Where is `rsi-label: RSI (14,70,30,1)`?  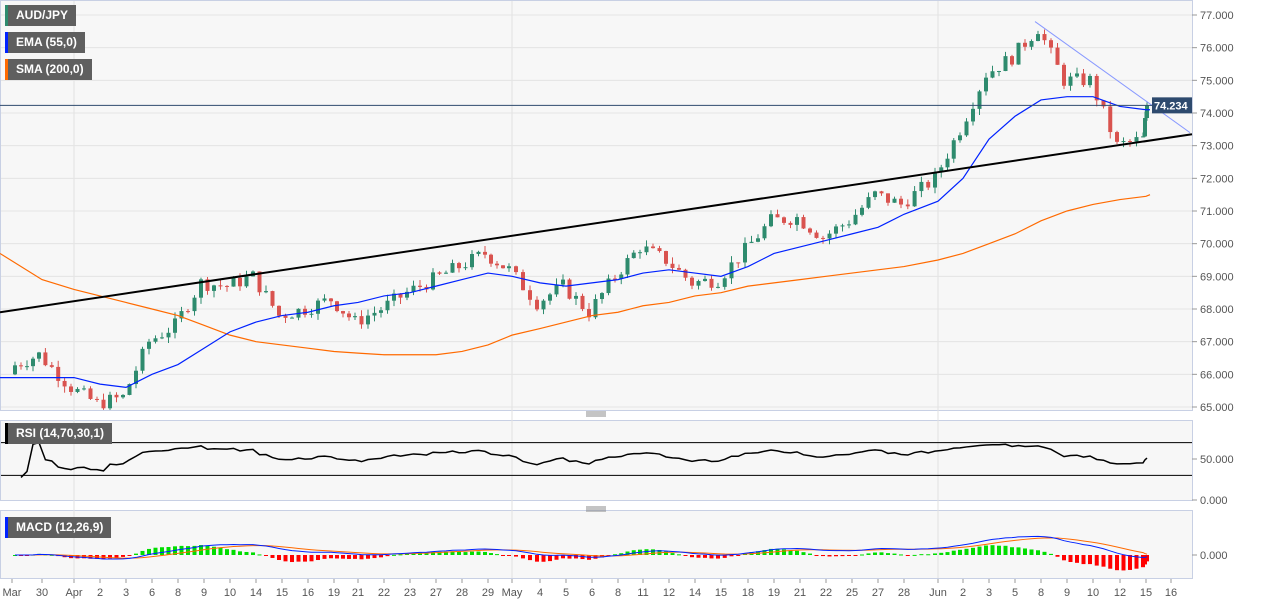 rsi-label: RSI (14,70,30,1) is located at coordinates (60, 433).